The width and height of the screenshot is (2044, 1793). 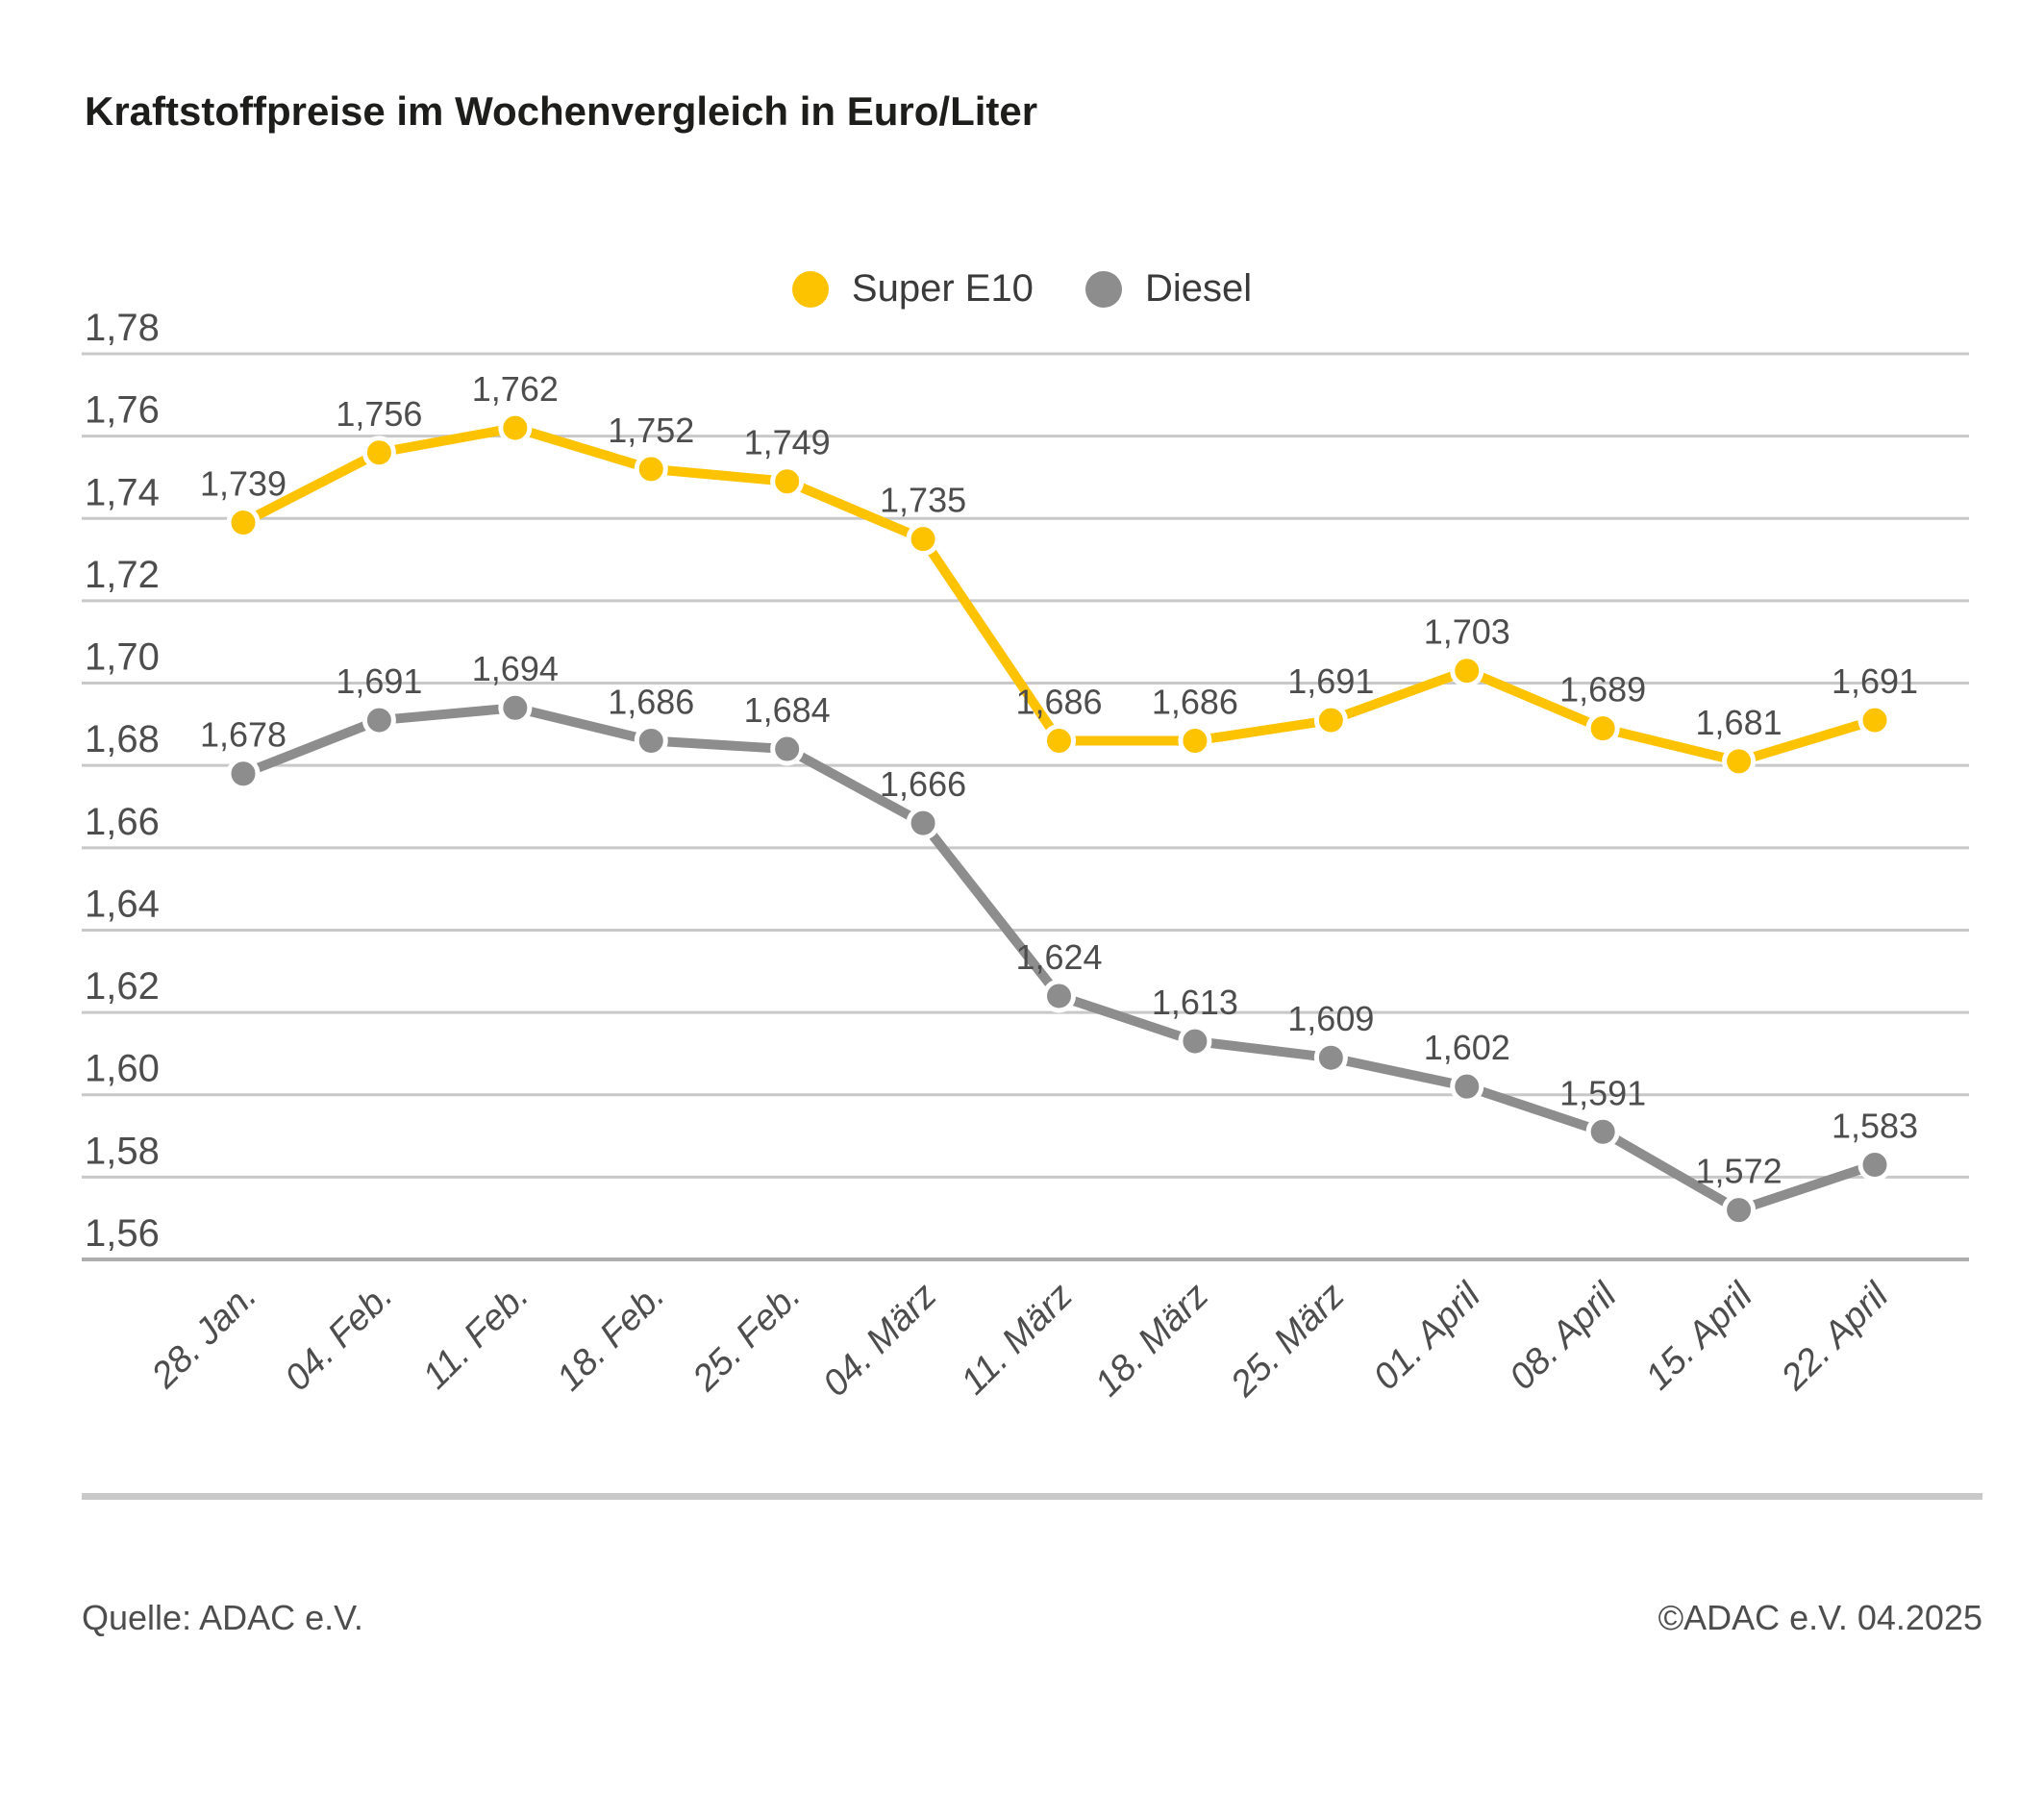 I want to click on legend-swatch-diesel-icon, so click(x=1103, y=289).